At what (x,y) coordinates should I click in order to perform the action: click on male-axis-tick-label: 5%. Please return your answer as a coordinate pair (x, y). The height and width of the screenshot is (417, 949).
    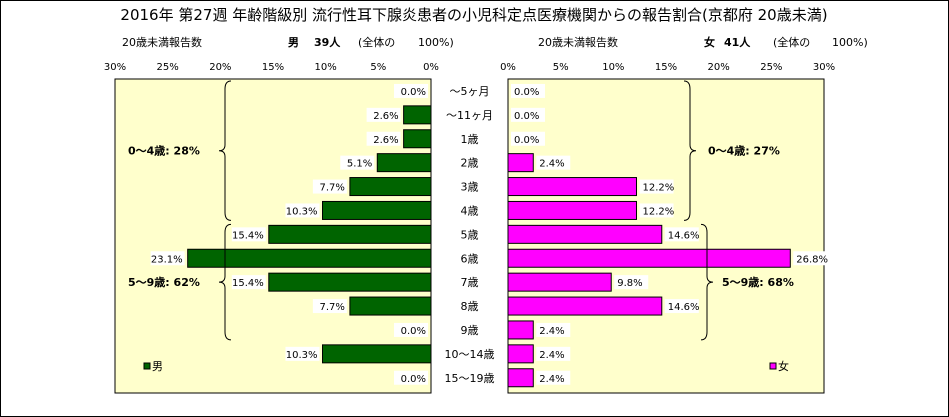
    Looking at the image, I should click on (378, 67).